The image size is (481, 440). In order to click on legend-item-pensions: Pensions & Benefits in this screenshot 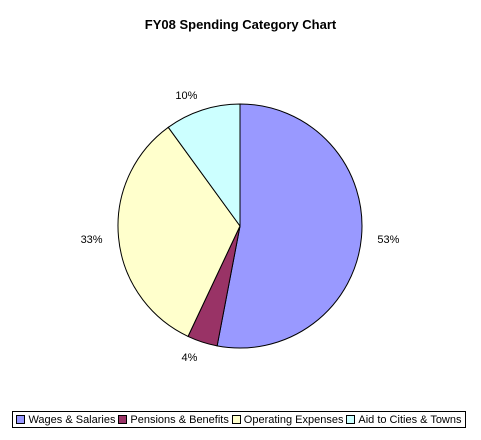, I will do `click(173, 419)`.